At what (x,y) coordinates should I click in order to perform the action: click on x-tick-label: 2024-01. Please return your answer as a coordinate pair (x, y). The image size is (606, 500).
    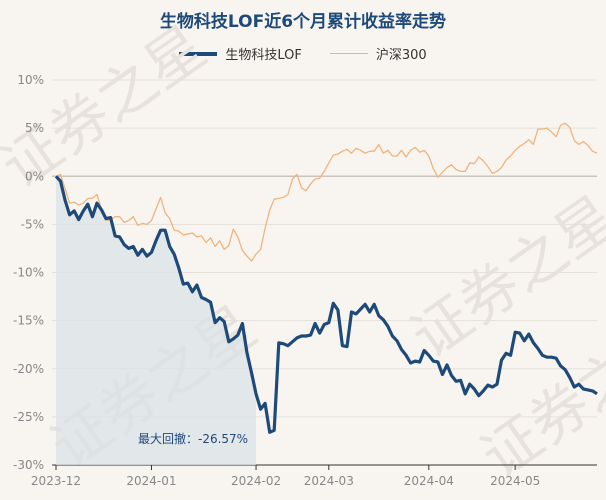
    Looking at the image, I should click on (151, 481).